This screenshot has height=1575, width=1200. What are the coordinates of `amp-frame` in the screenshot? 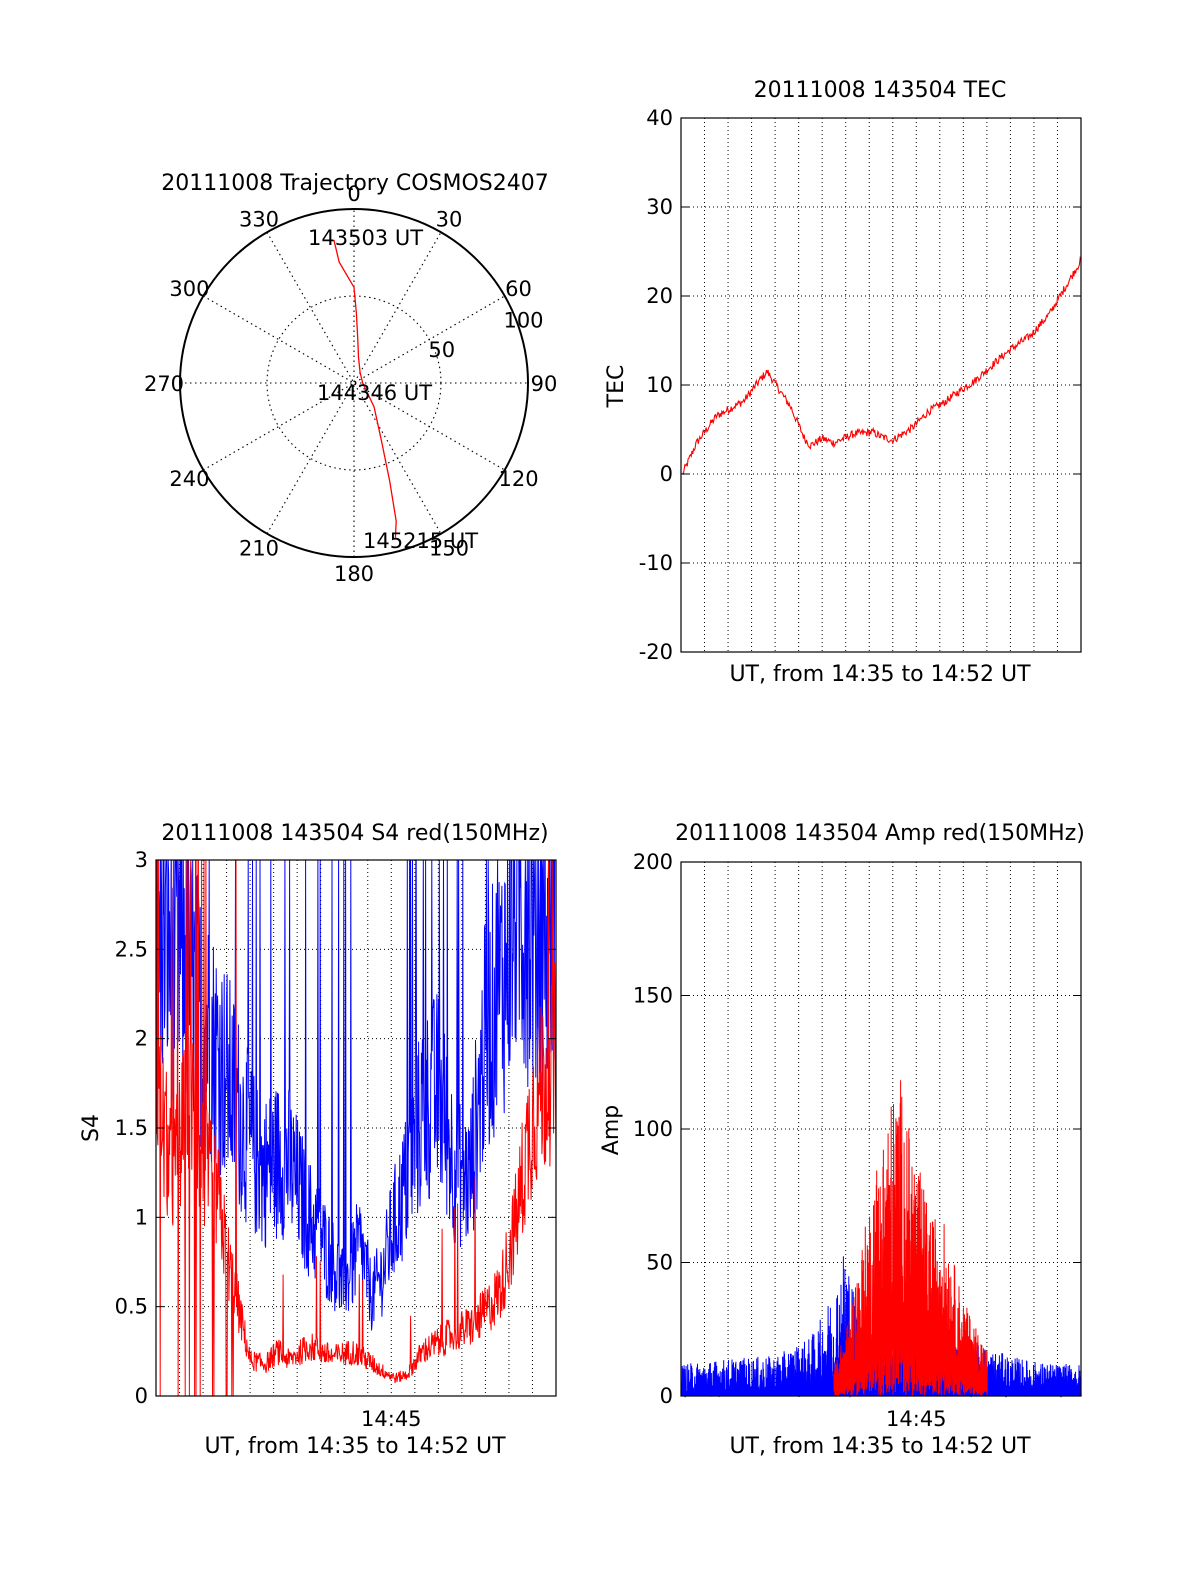 It's located at (881, 1129).